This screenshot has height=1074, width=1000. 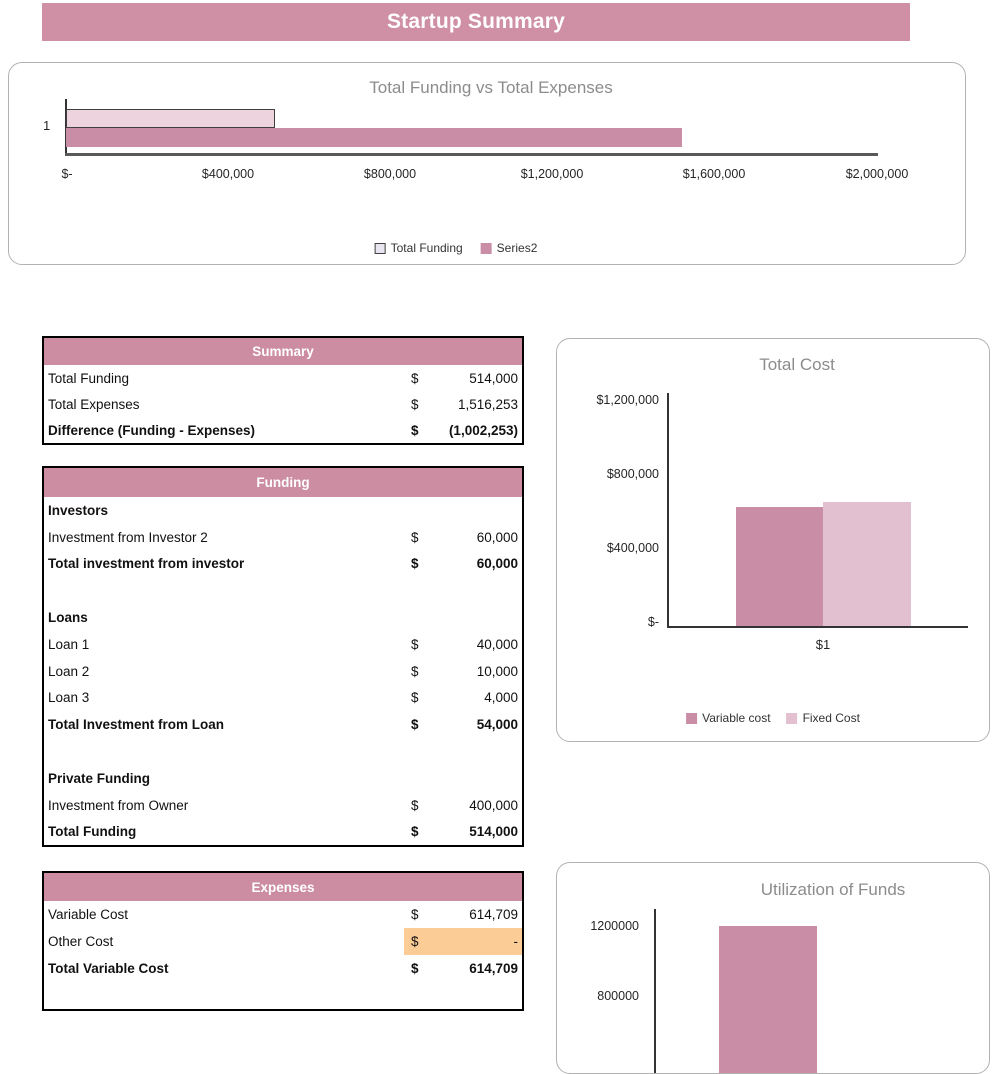 I want to click on row-amount-cell: $ -, so click(x=463, y=941).